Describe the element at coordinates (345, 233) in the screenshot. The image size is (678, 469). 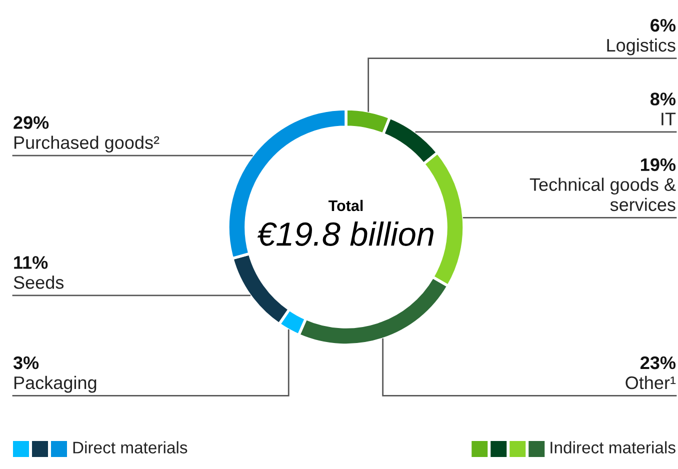
I see `text: €19.8 billion` at that location.